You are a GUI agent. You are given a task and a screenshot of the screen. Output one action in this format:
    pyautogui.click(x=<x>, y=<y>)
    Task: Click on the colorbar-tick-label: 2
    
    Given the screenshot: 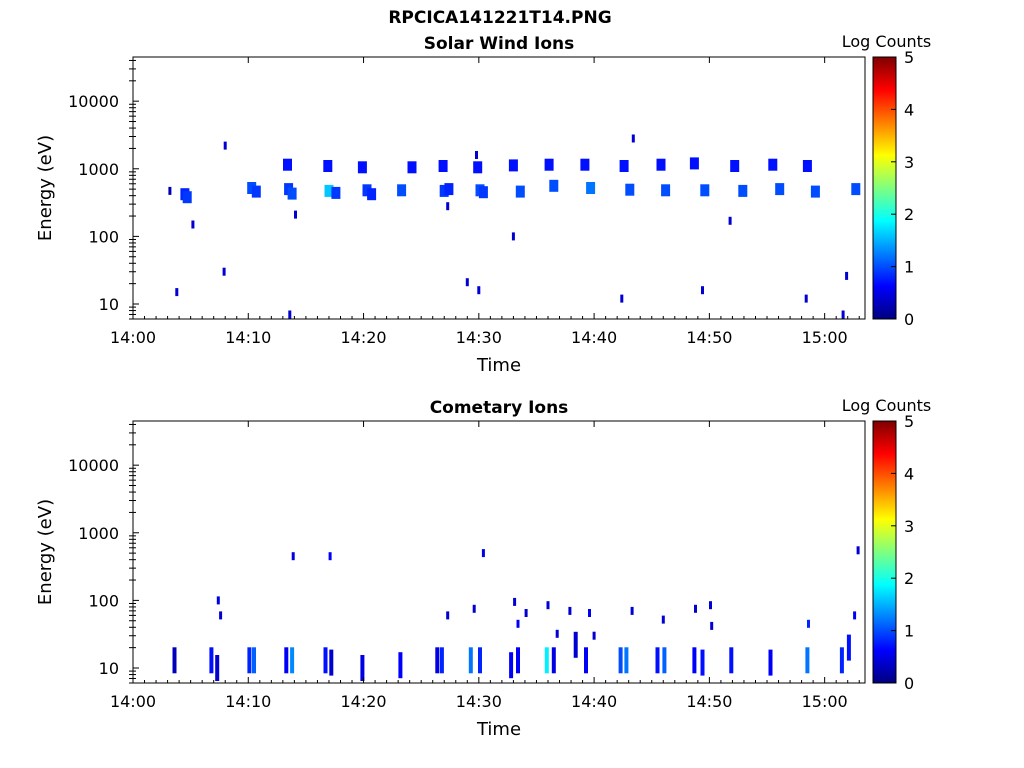 What is the action you would take?
    pyautogui.click(x=909, y=214)
    